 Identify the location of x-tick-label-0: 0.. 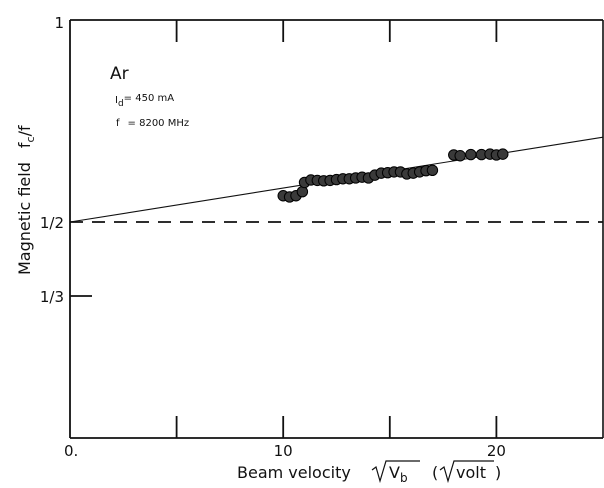
(71, 451).